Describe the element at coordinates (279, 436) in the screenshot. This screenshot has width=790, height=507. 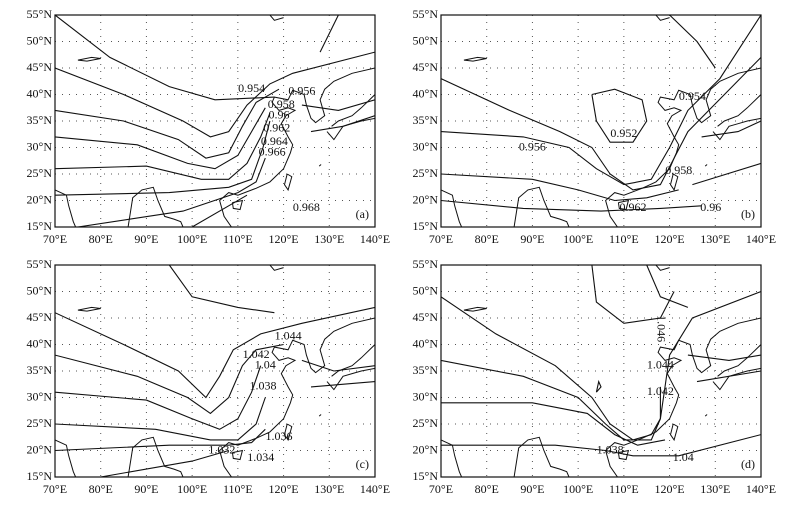
I see `contour-label: 1.036` at that location.